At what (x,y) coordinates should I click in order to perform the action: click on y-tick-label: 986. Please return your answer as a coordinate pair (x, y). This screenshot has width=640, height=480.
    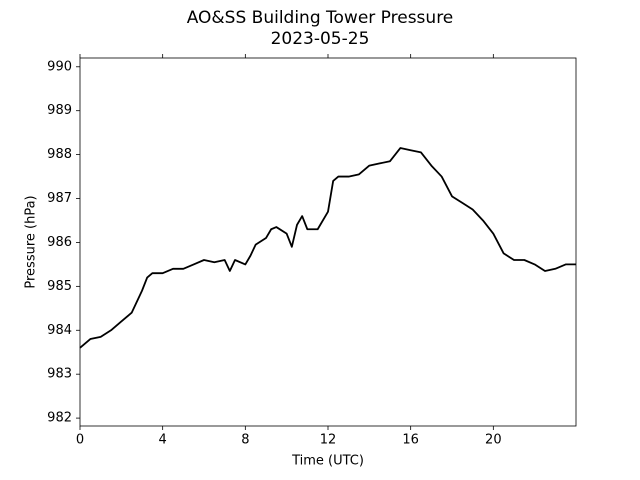
    Looking at the image, I should click on (59, 242).